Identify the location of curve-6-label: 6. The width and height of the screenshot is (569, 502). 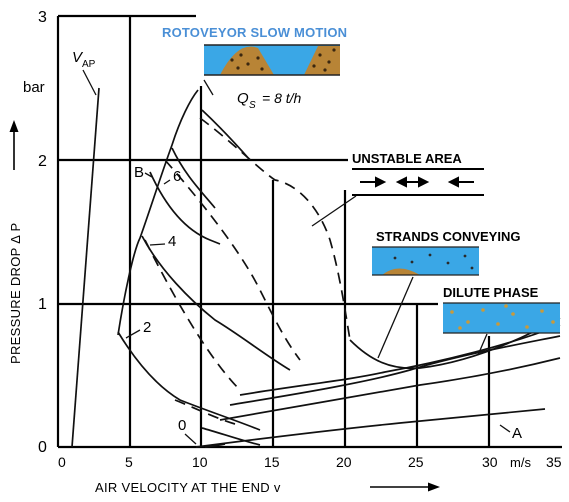
(177, 176).